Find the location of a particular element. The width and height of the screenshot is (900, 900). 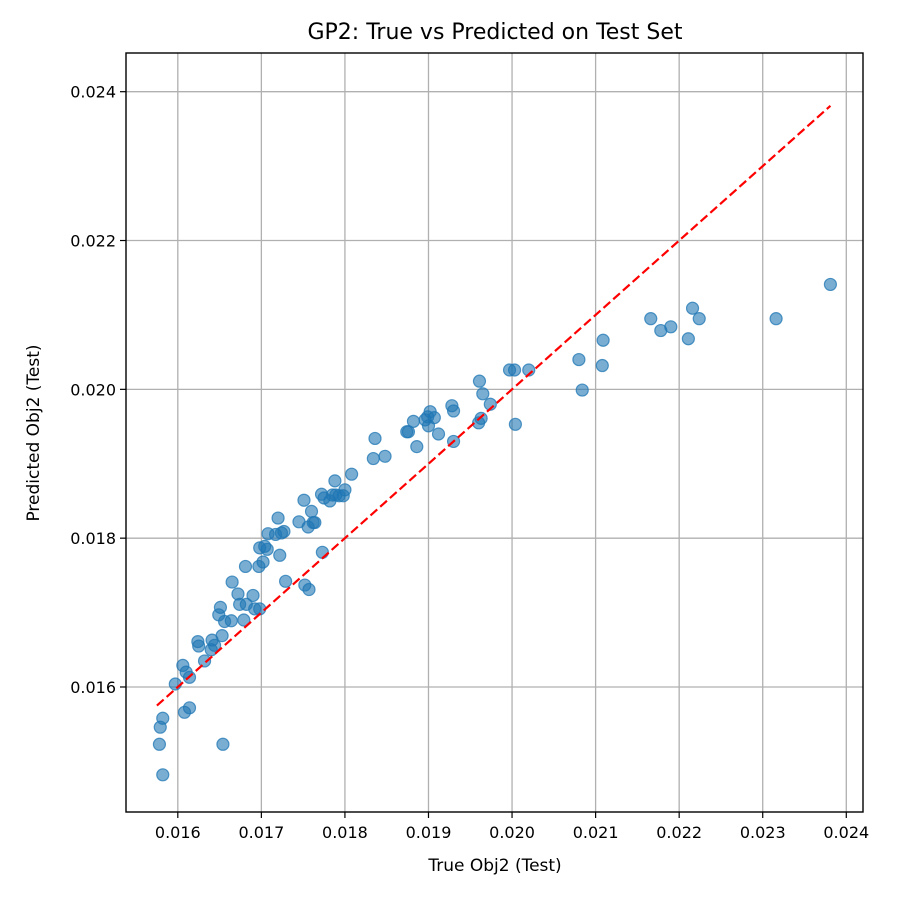

x-tick-label: 0.016 is located at coordinates (178, 832).